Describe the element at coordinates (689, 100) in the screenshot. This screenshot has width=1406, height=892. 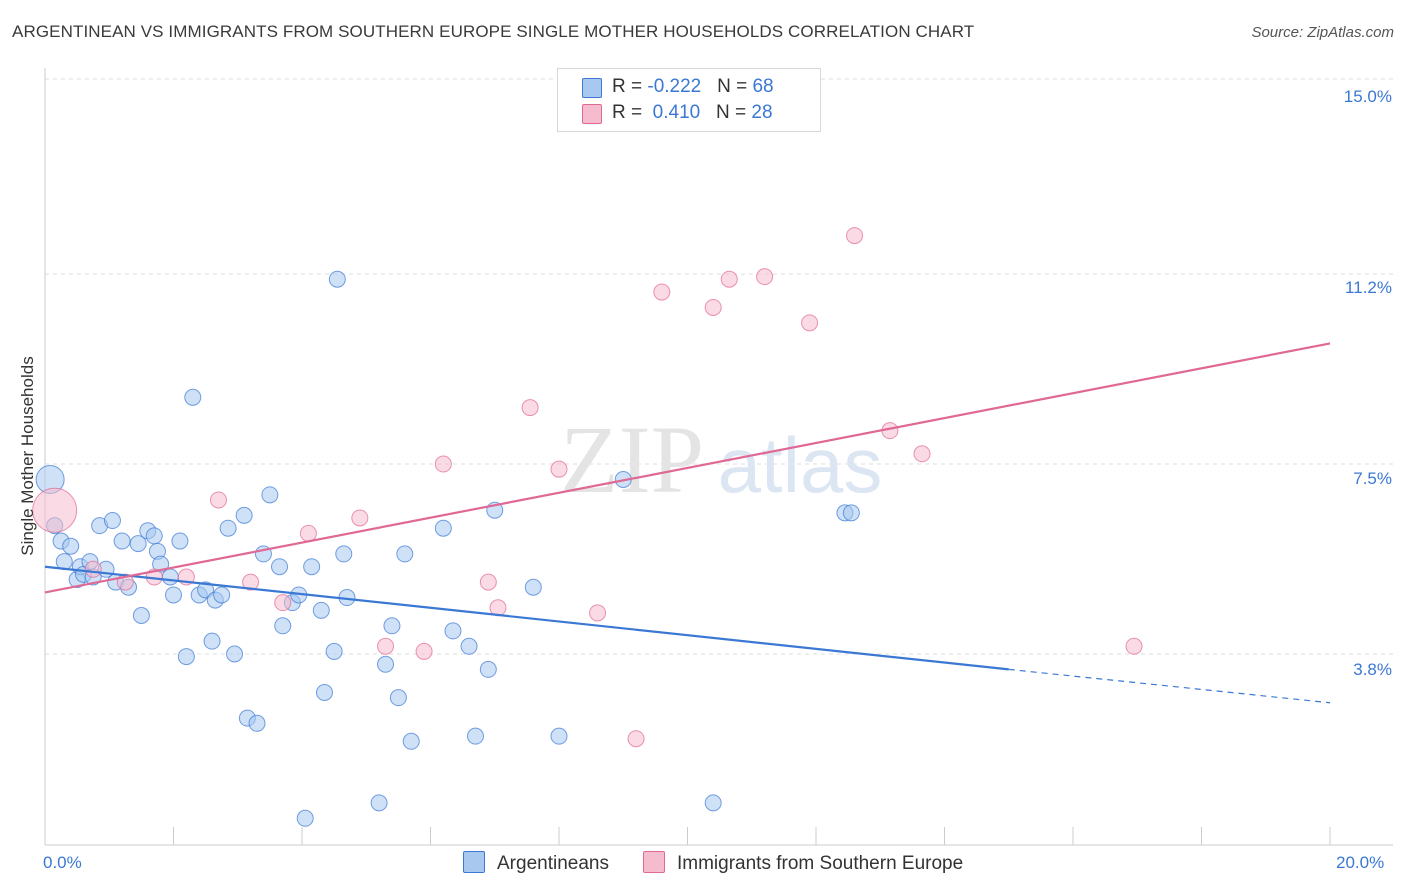
I see `correlation-legend: R = -0.222 N = 68 R = 0.410 N = 28` at that location.